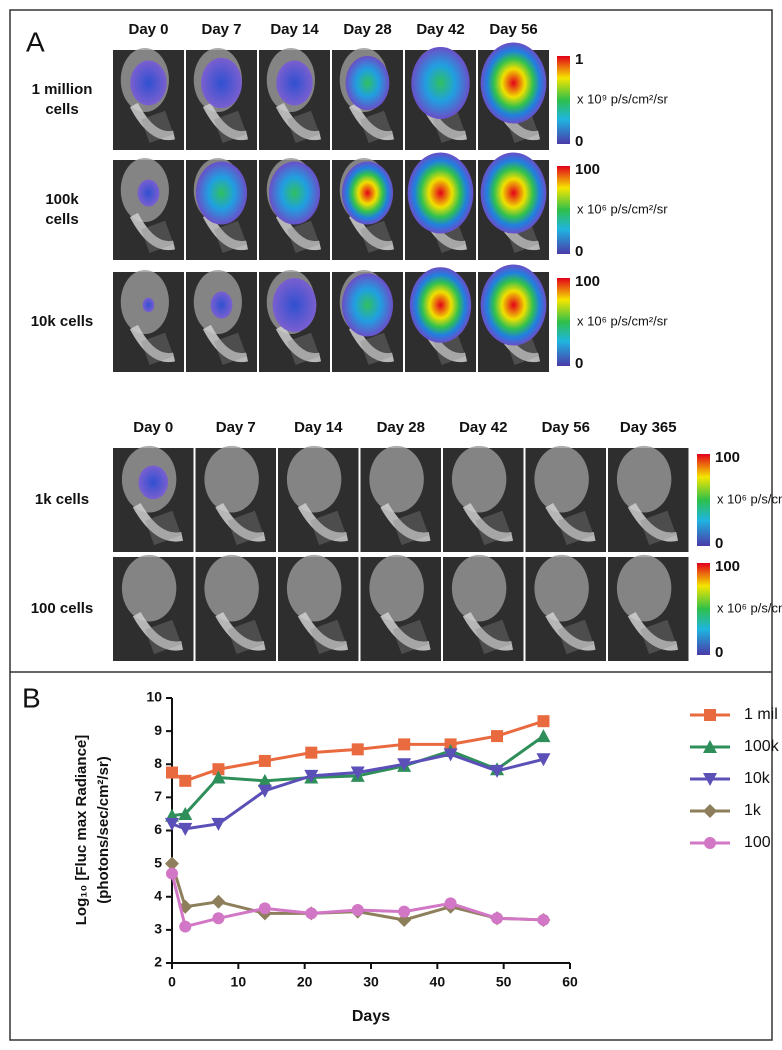  Describe the element at coordinates (158, 829) in the screenshot. I see `y-tick-label: 6` at that location.